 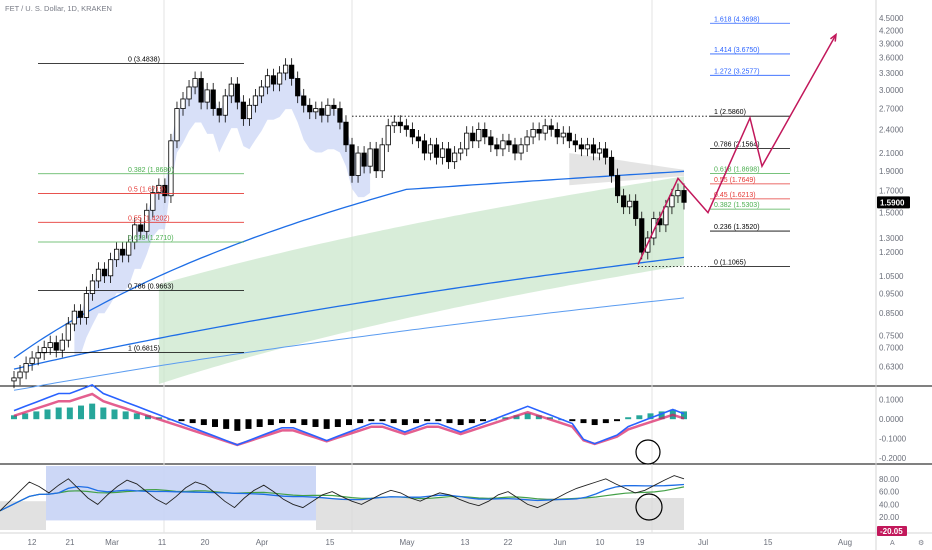 I want to click on auto-scale-button: A, so click(x=892, y=543).